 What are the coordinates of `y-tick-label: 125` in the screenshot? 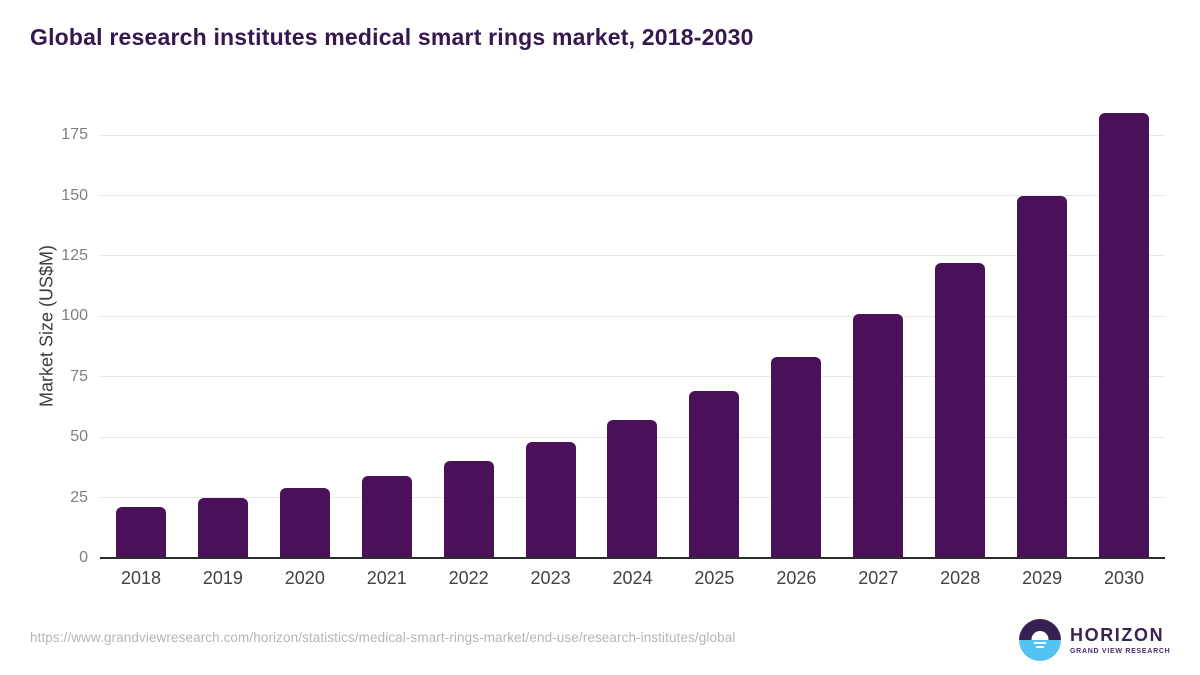 It's located at (74, 255).